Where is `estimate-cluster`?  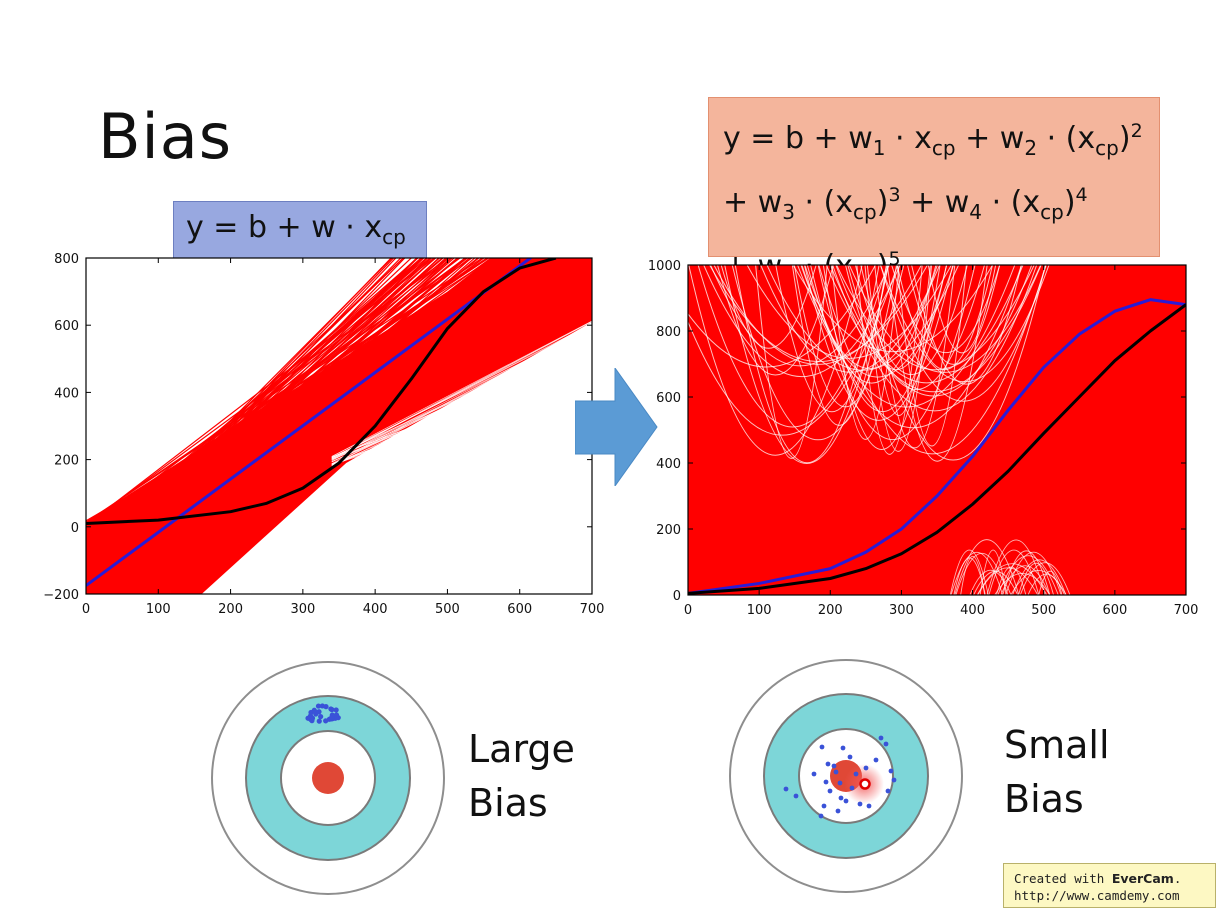
estimate-cluster is located at coordinates (323, 713).